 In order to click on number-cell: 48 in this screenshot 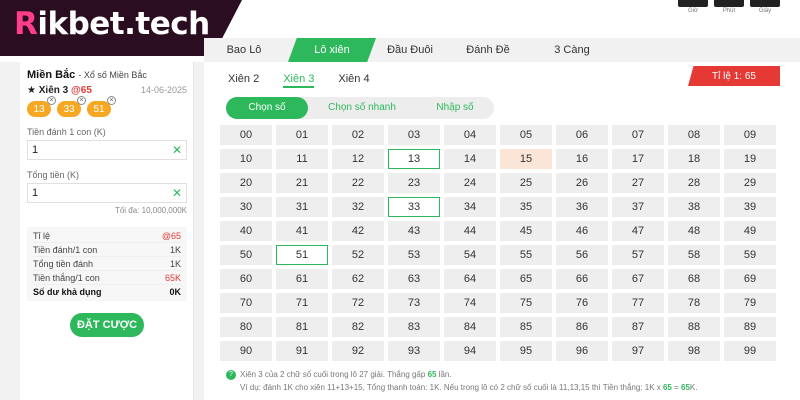, I will do `click(694, 231)`.